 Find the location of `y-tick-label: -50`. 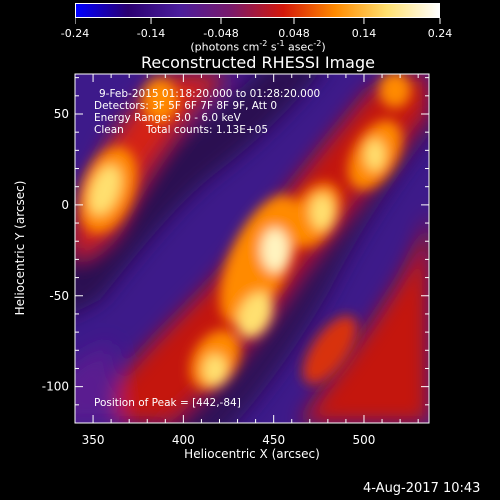

y-tick-label: -50 is located at coordinates (59, 296).